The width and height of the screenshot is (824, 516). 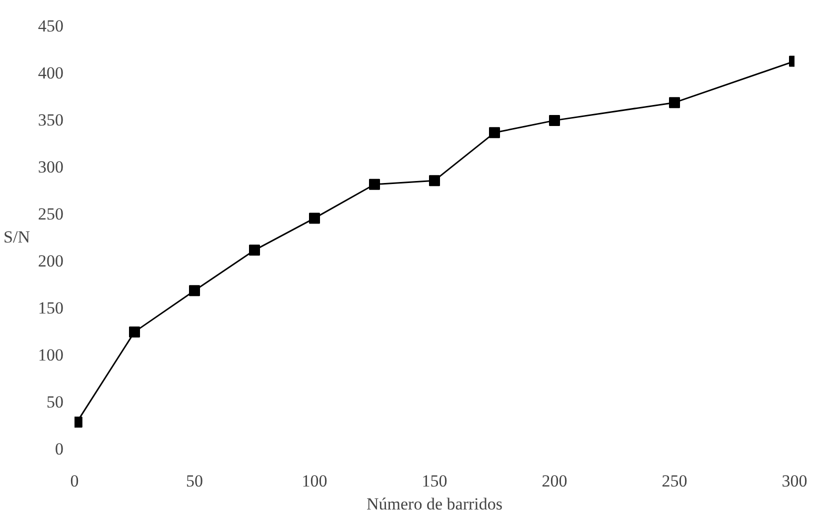 What do you see at coordinates (51, 308) in the screenshot?
I see `y-tick-label: 150` at bounding box center [51, 308].